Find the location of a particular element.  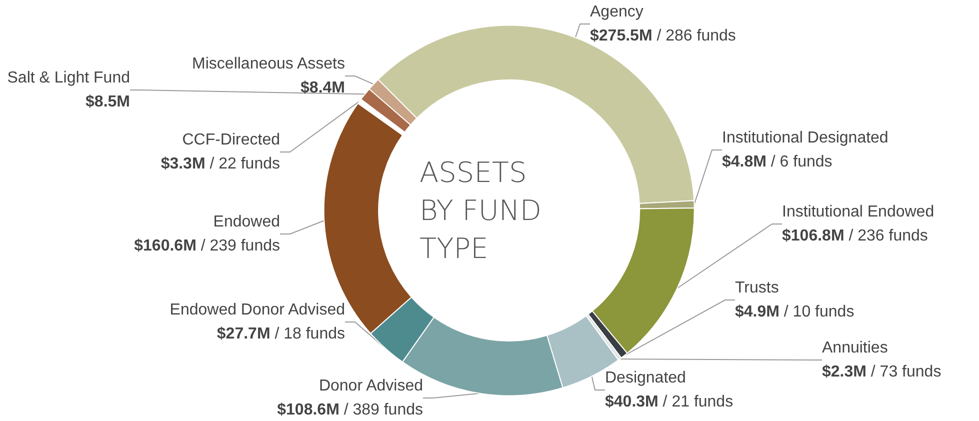

slice-label: Endowed is located at coordinates (246, 222).